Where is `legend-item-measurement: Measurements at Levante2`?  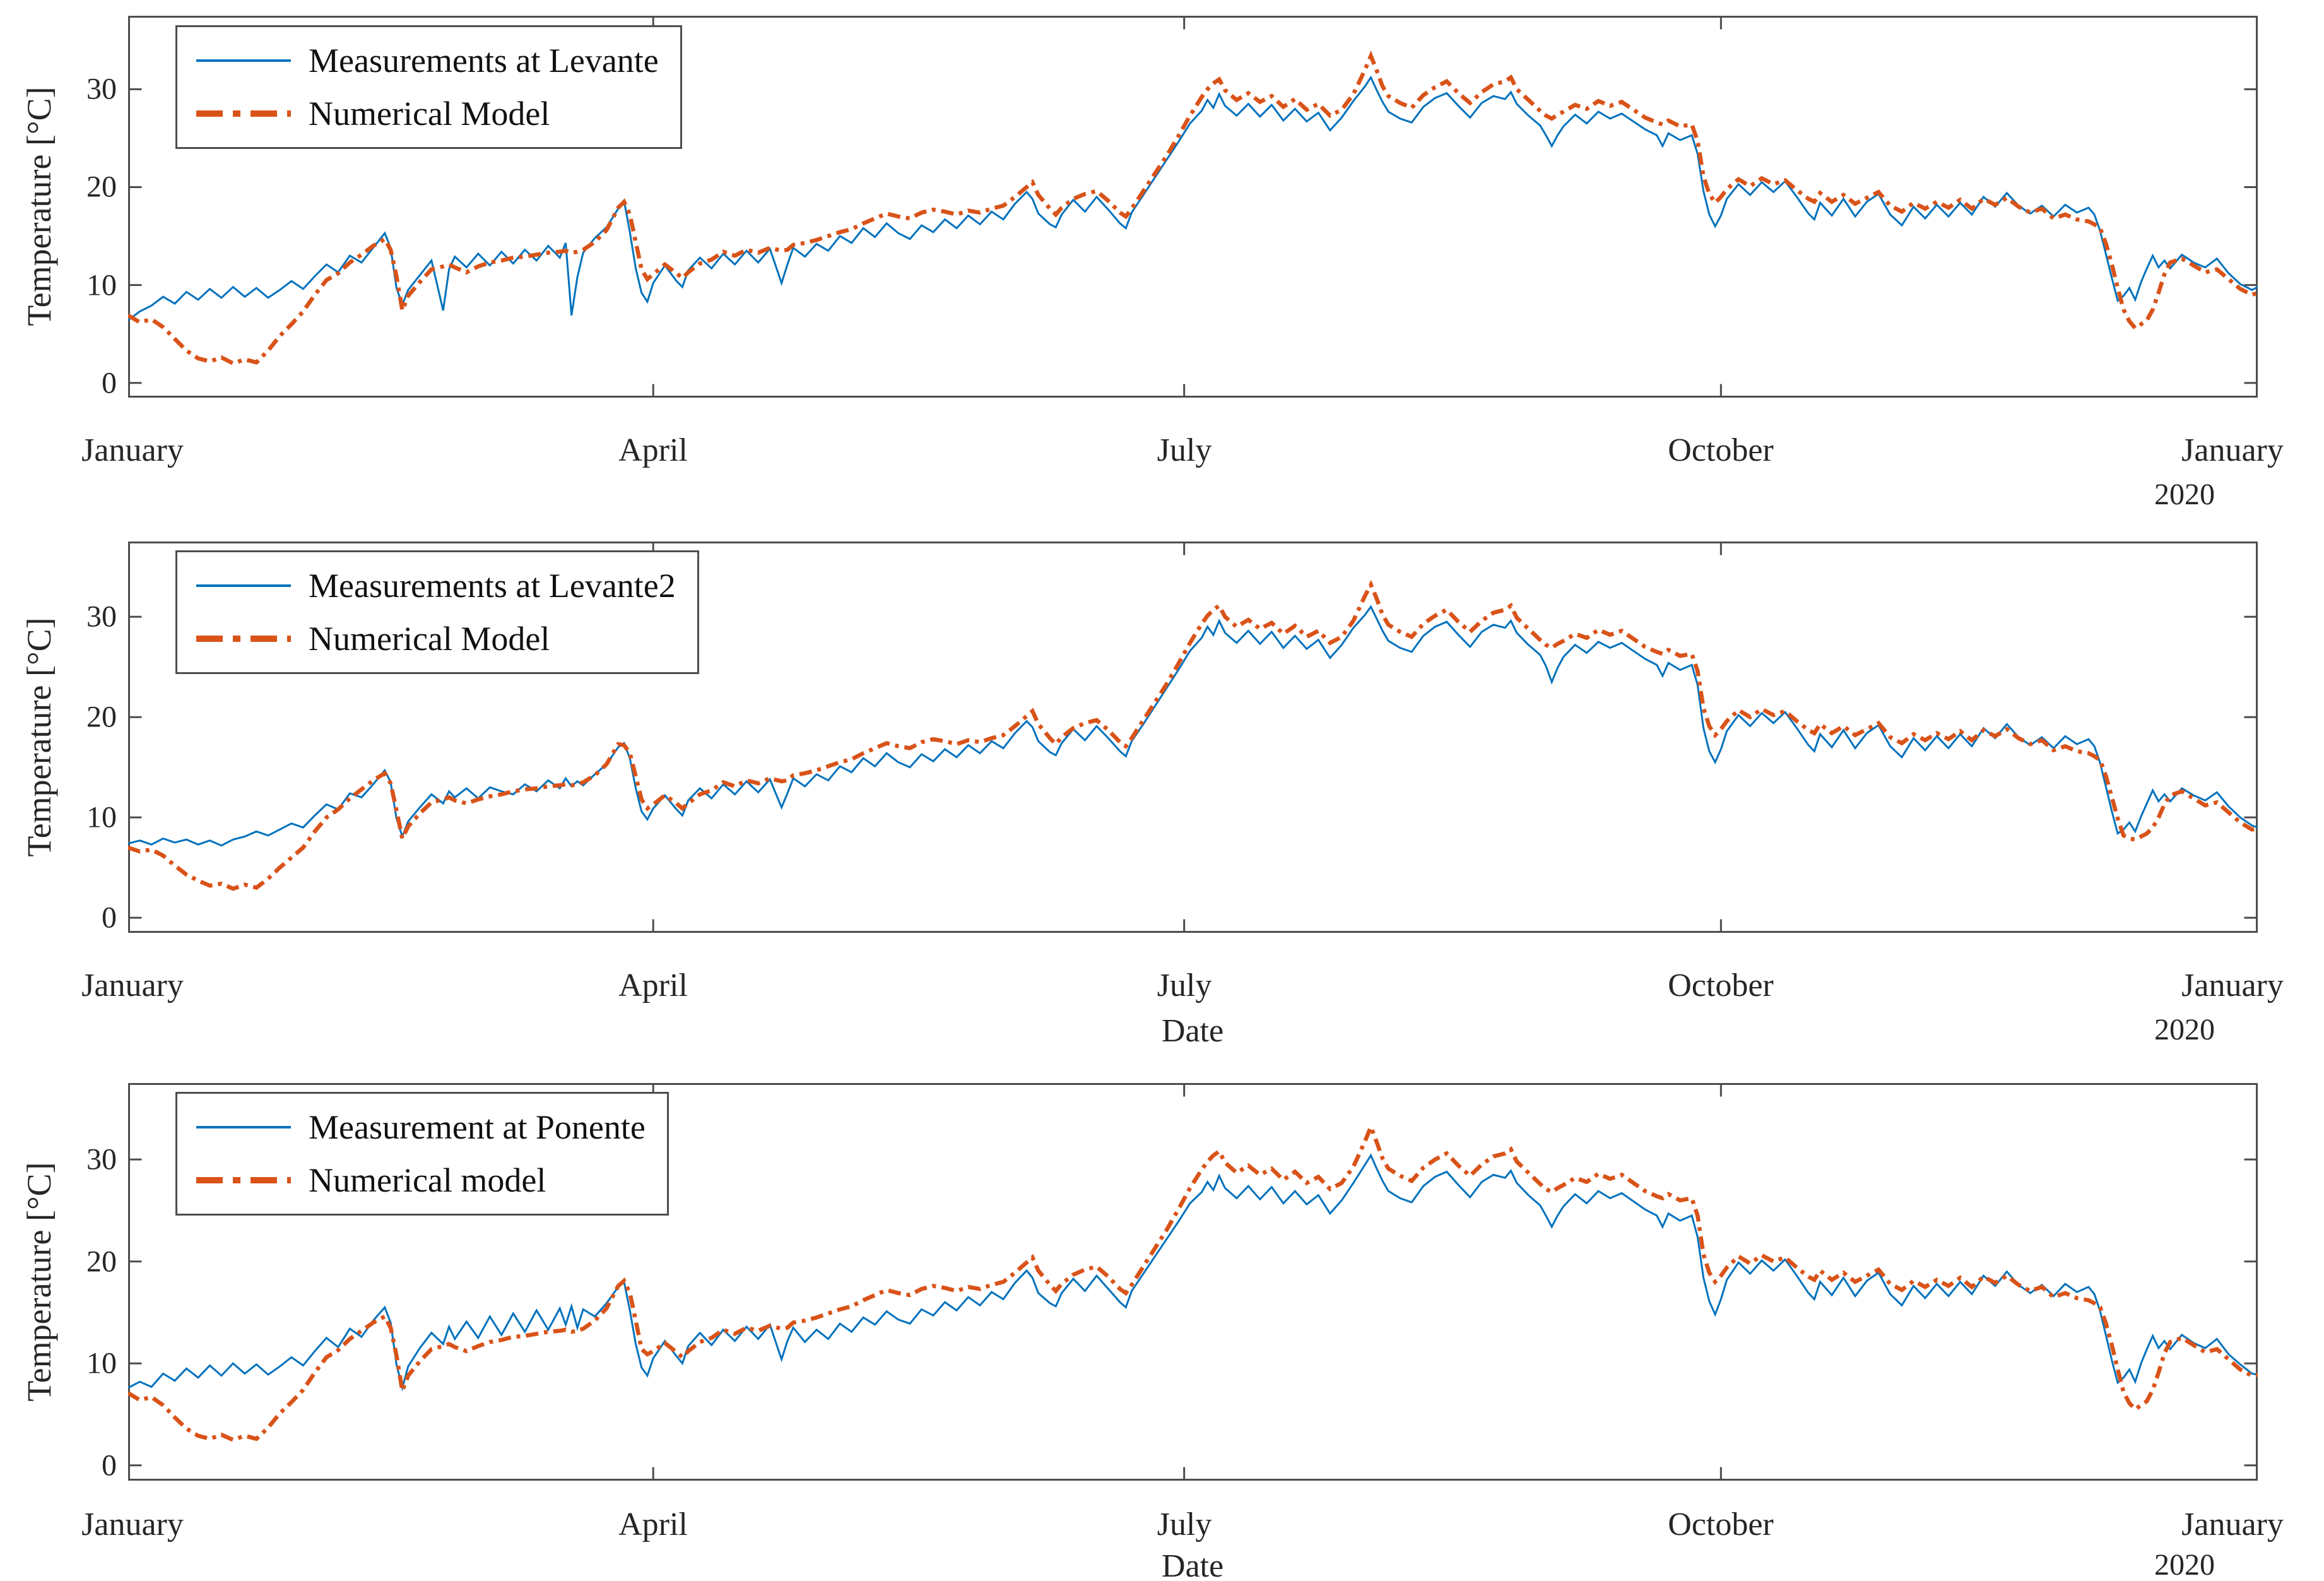
legend-item-measurement: Measurements at Levante2 is located at coordinates (436, 586).